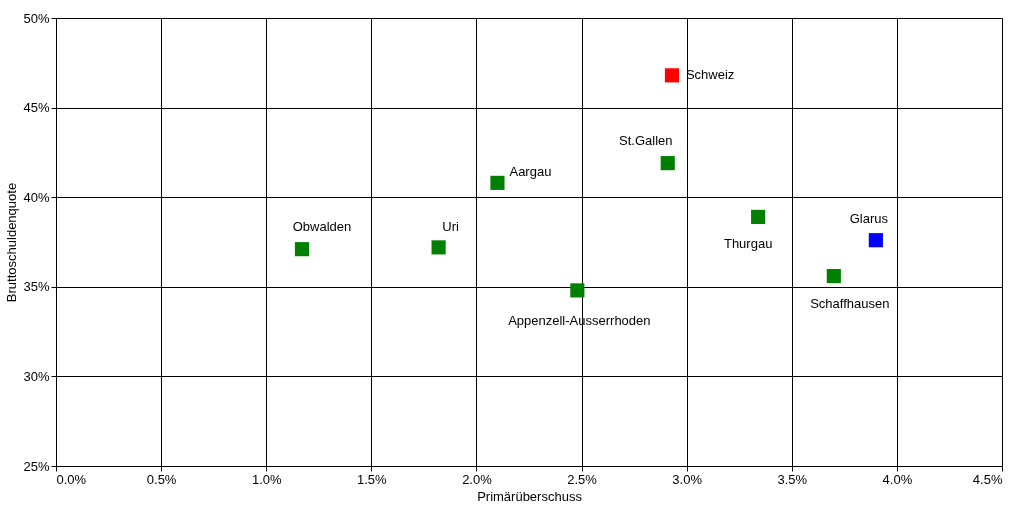 The image size is (1033, 513). What do you see at coordinates (646, 141) in the screenshot?
I see `series-label: St.Gallen` at bounding box center [646, 141].